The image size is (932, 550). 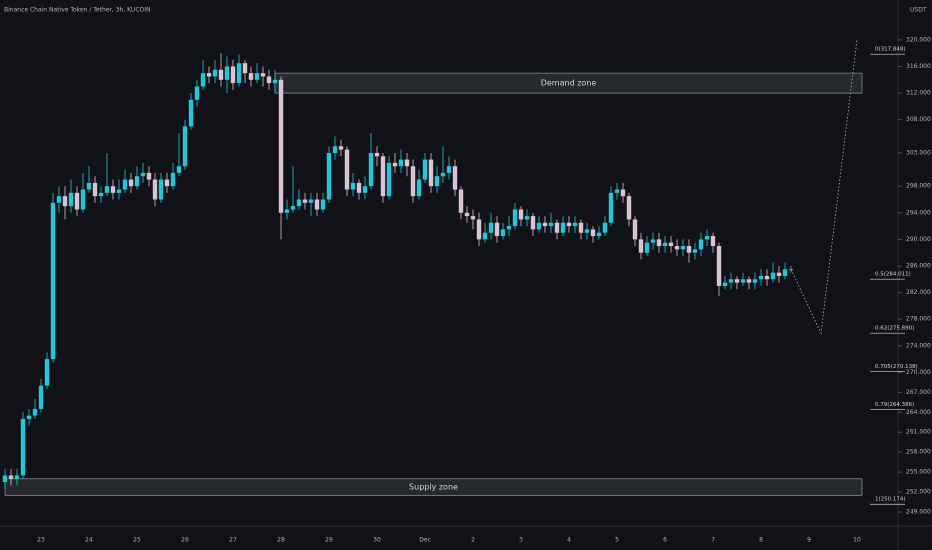 What do you see at coordinates (918, 119) in the screenshot?
I see `y-tick-label: 308.000` at bounding box center [918, 119].